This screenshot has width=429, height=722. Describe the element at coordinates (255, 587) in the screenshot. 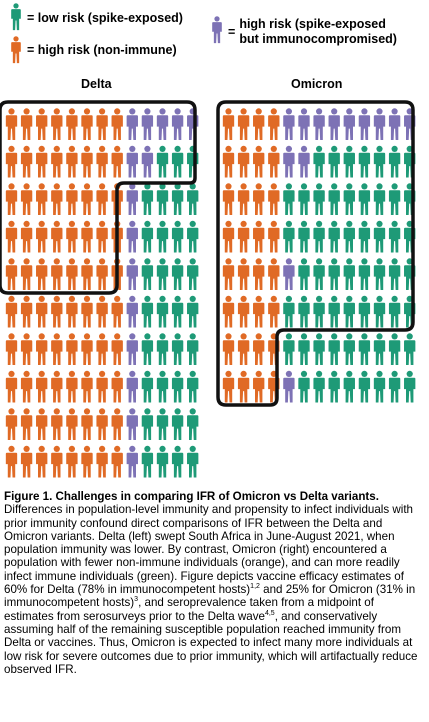

I see `caption-ref-1: 1,2` at that location.